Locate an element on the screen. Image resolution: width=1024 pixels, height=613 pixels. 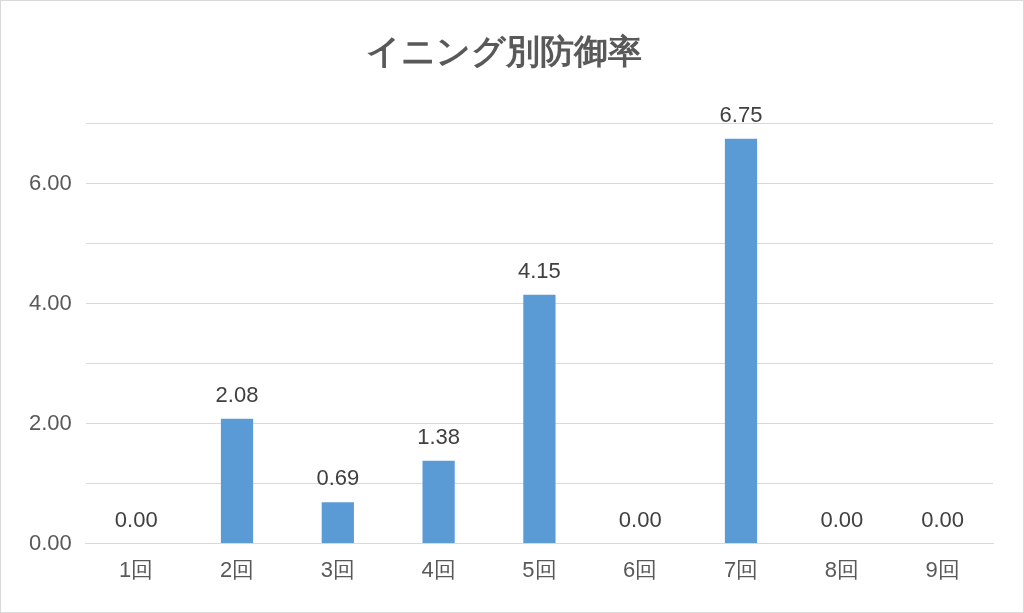
y-tick-label: 6.00 is located at coordinates (50, 182).